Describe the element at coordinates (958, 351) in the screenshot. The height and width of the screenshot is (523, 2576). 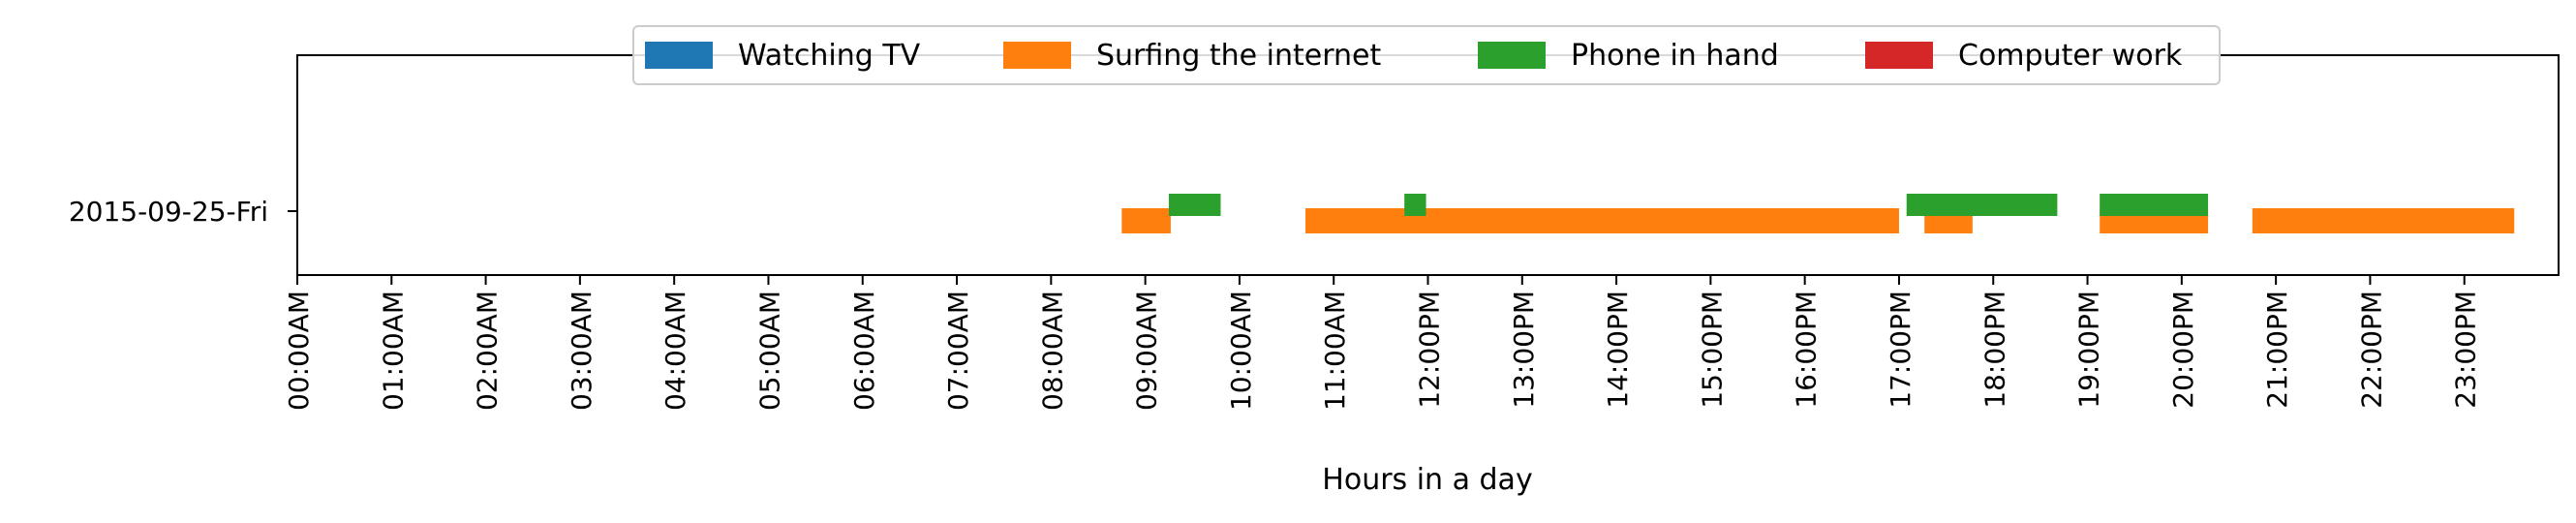
I see `x-tick-label-7: 07:00AM` at that location.